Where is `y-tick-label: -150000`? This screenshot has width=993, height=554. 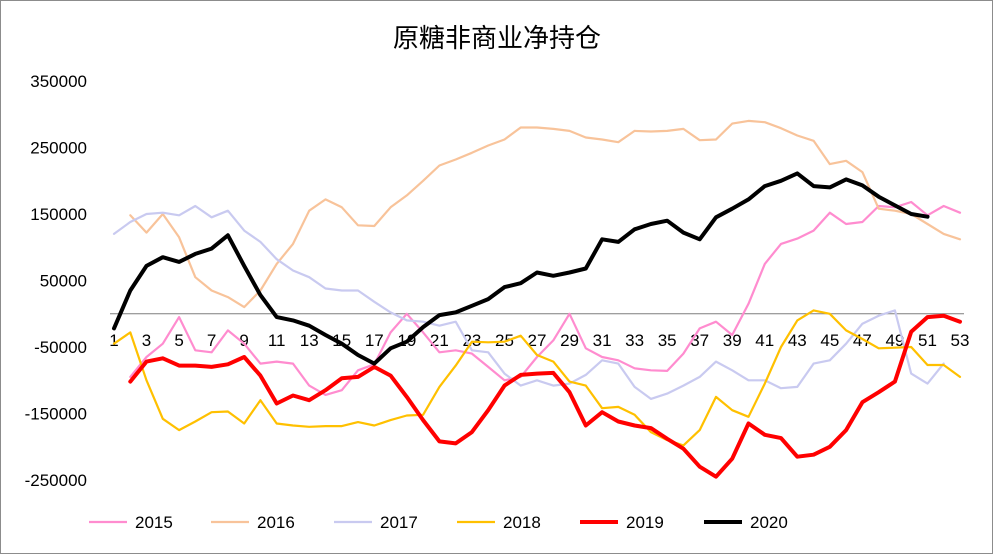
y-tick-label: -150000 is located at coordinates (56, 414).